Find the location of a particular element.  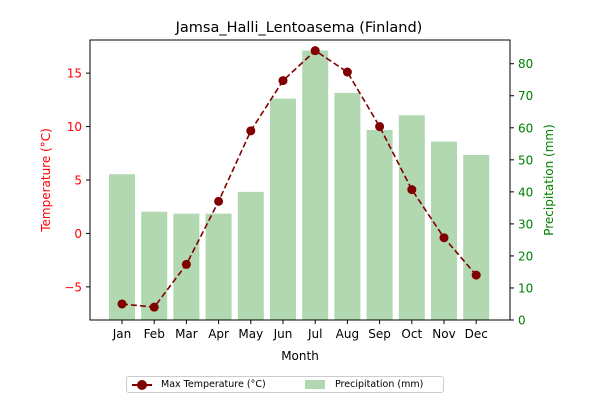

legend-marker-swatch is located at coordinates (142, 385).